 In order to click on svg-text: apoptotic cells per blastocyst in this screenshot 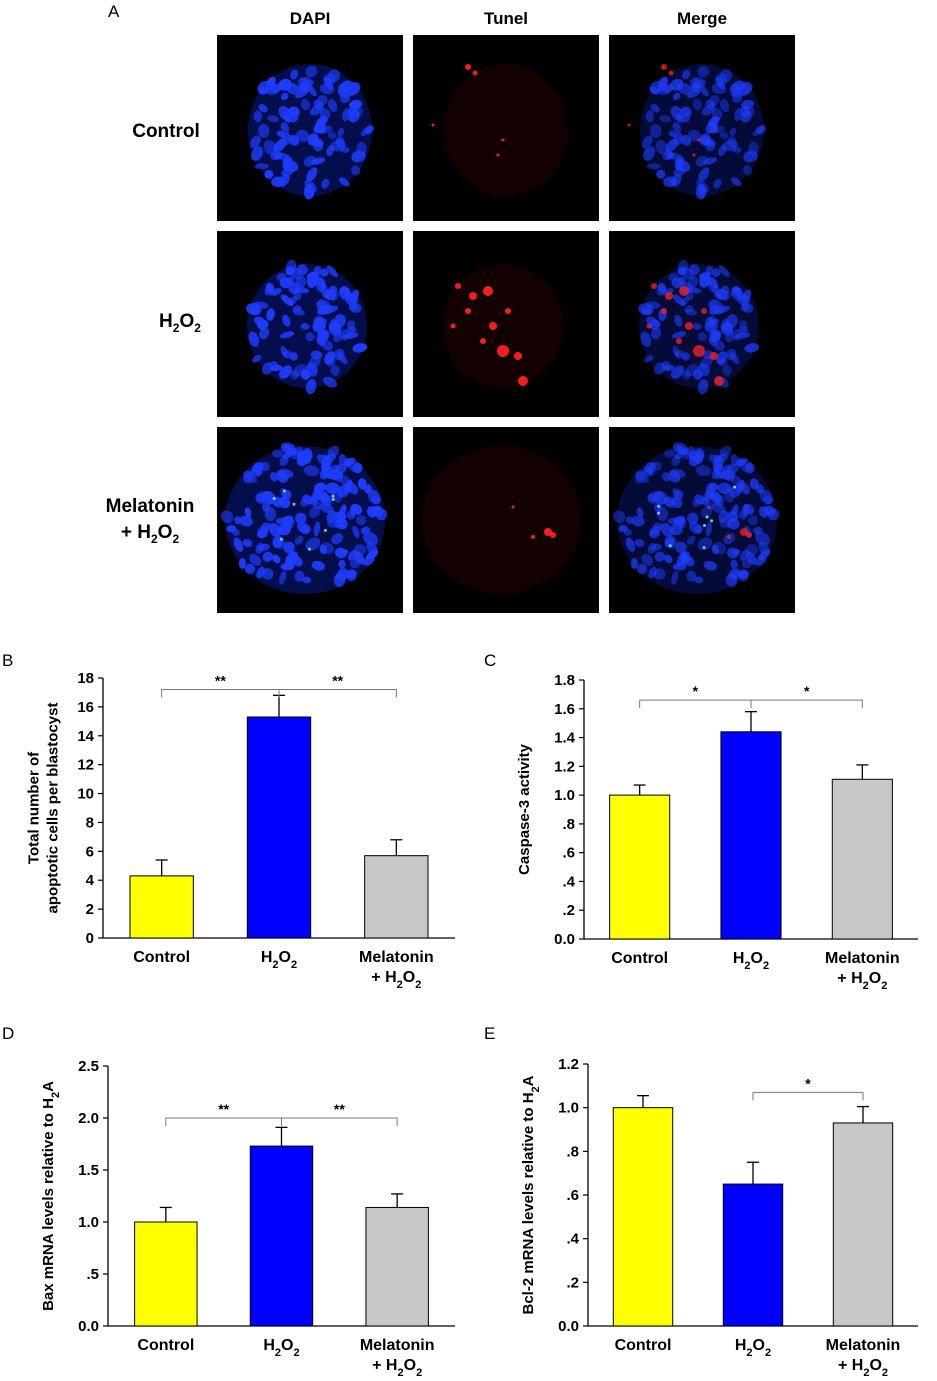, I will do `click(53, 808)`.